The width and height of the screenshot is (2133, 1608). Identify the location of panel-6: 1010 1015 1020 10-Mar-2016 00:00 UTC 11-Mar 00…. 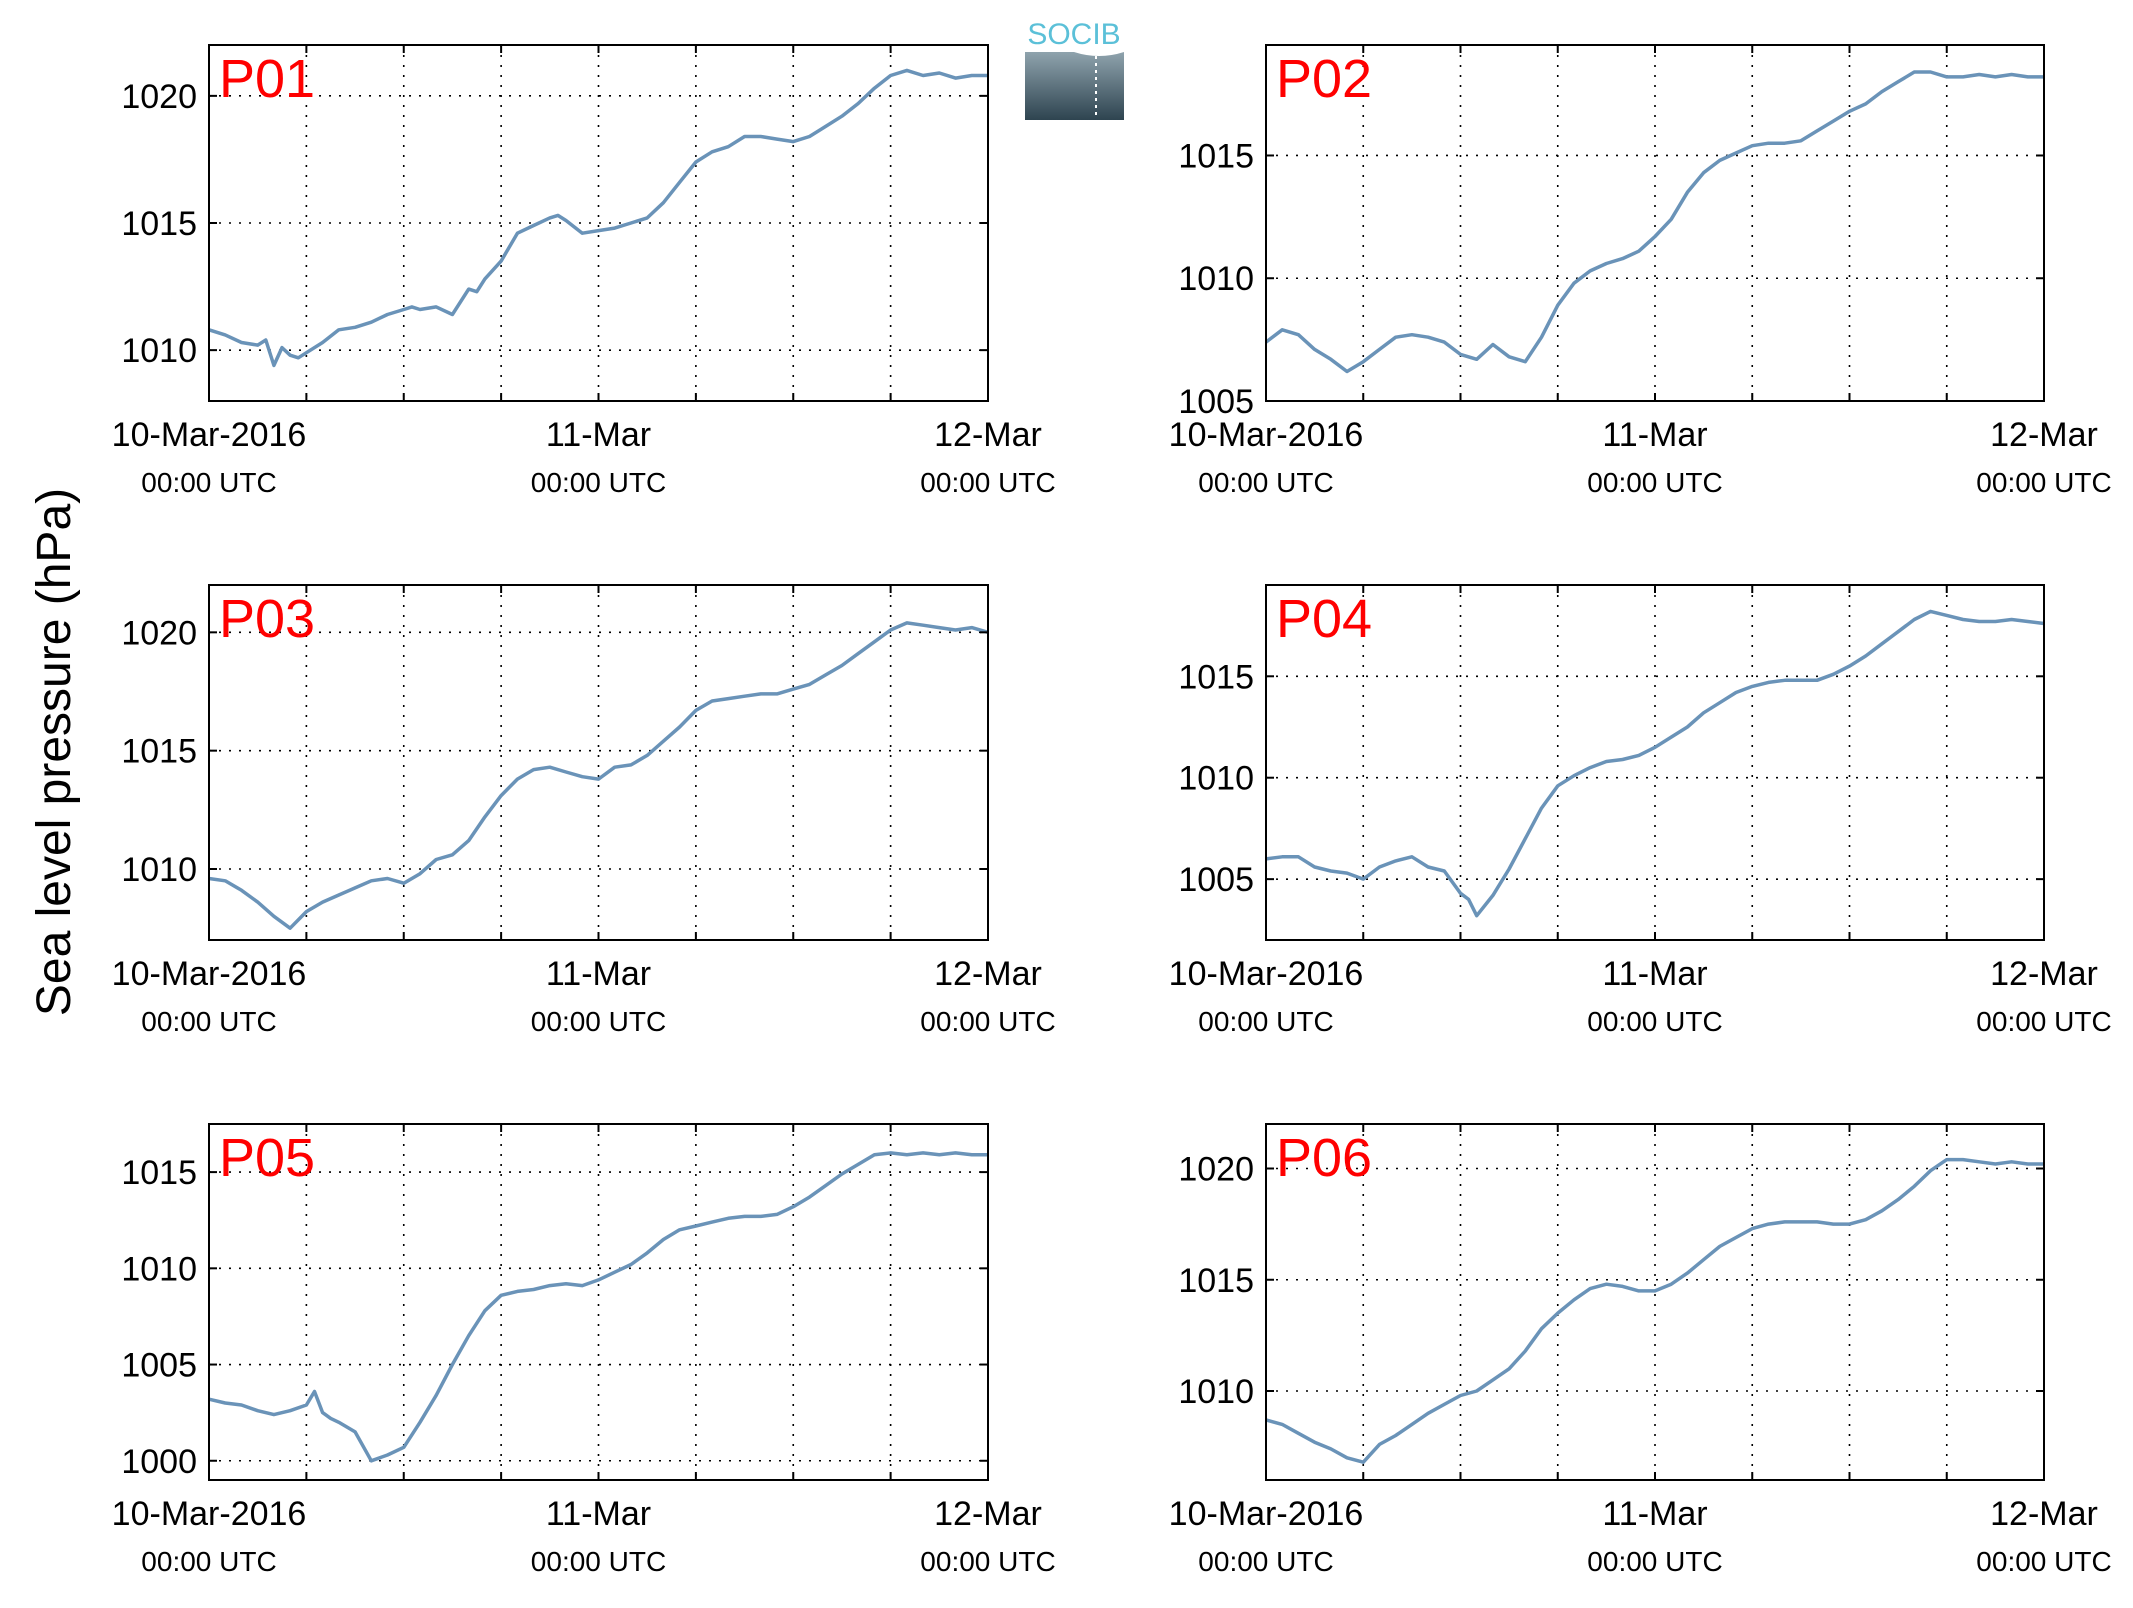
(1640, 1350).